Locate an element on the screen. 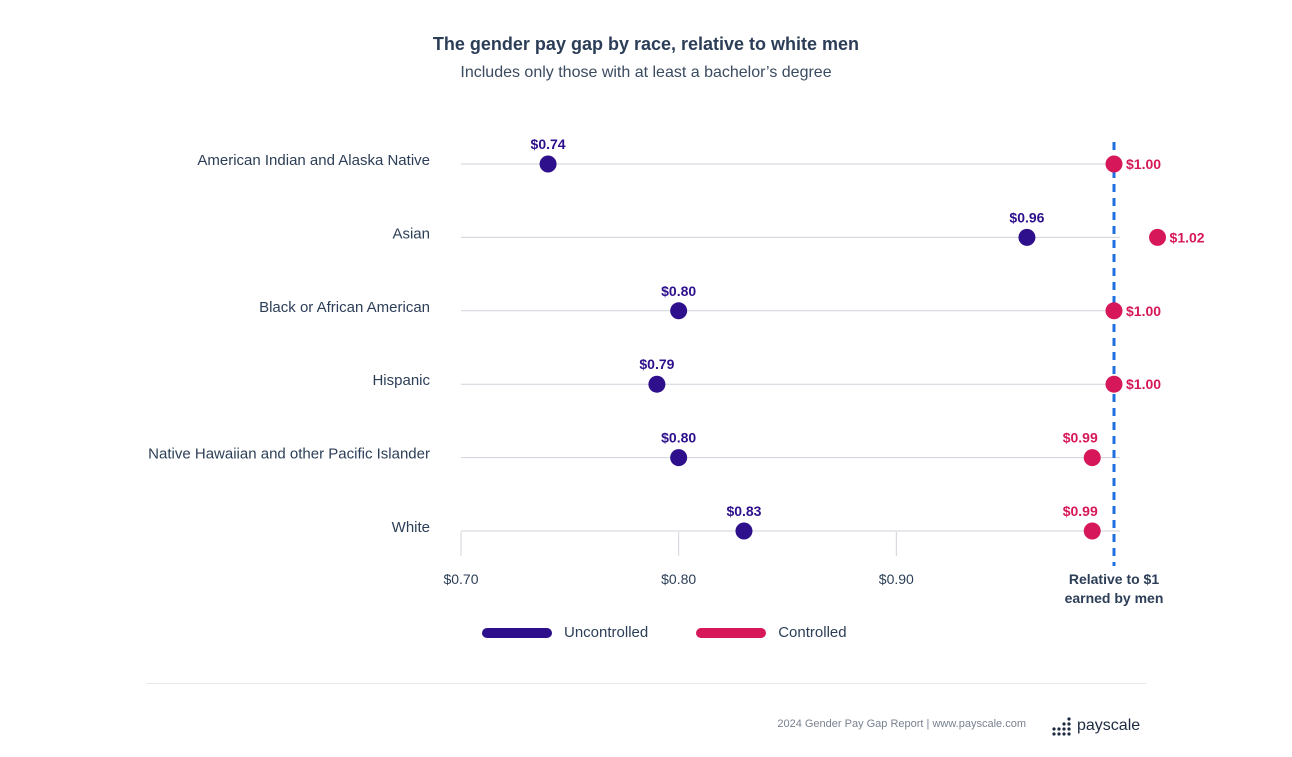  x-tick-label: $0.90 is located at coordinates (896, 579).